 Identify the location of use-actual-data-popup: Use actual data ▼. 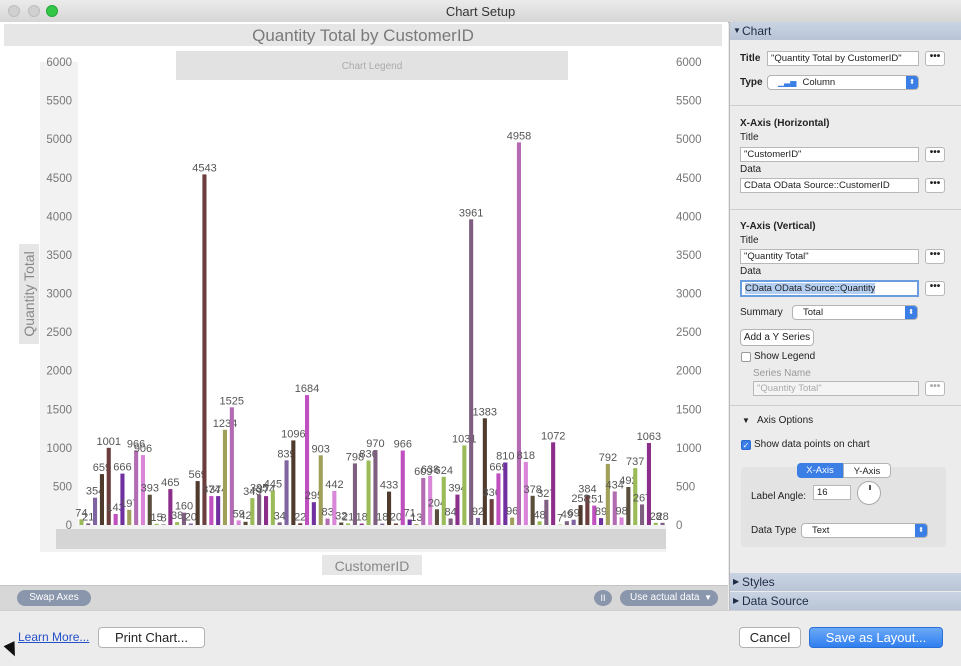
(669, 598).